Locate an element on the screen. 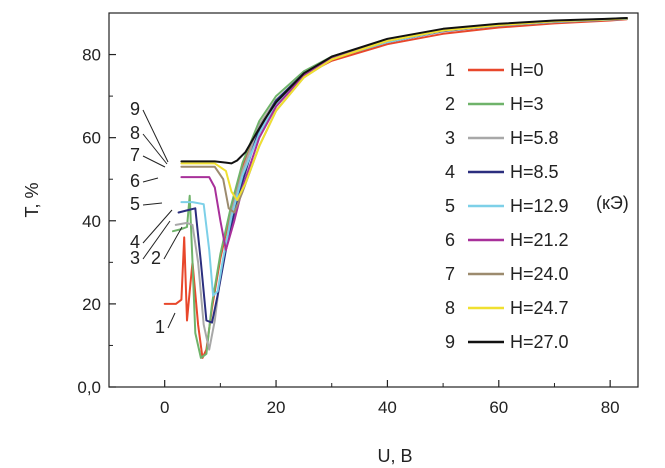  legend-label-4: H=8.5 is located at coordinates (534, 172).